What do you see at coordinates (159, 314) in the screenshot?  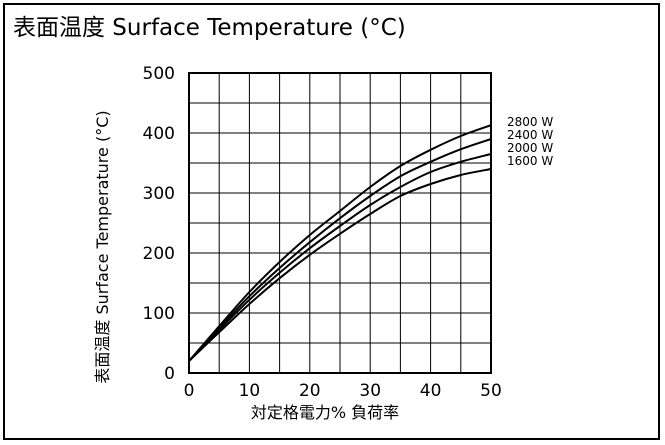 I see `y-tick-label: 100` at bounding box center [159, 314].